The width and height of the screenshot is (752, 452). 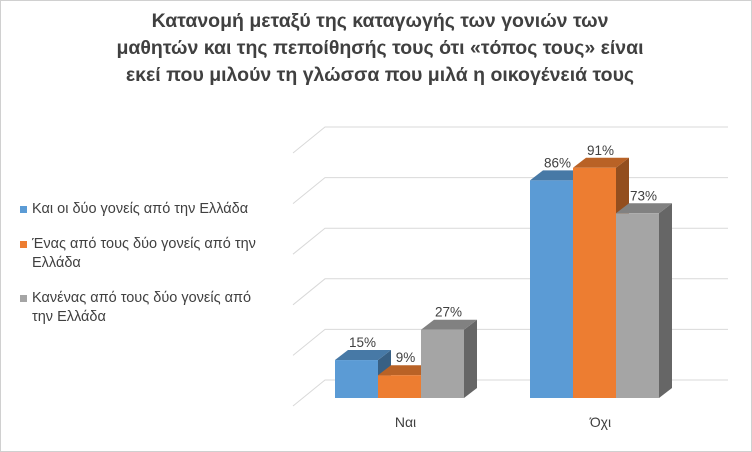 I want to click on legend-label: Και οι δύο γονείς από την Ελλάδα, so click(x=140, y=209).